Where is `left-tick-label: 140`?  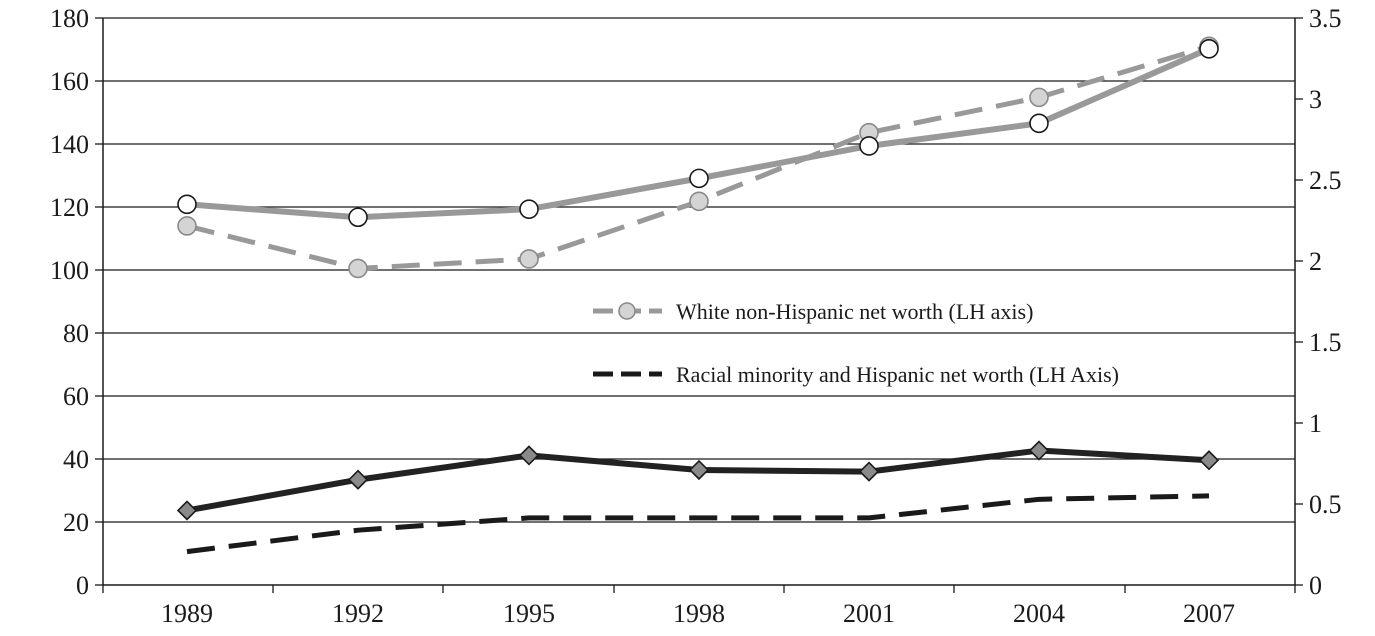 left-tick-label: 140 is located at coordinates (69, 144).